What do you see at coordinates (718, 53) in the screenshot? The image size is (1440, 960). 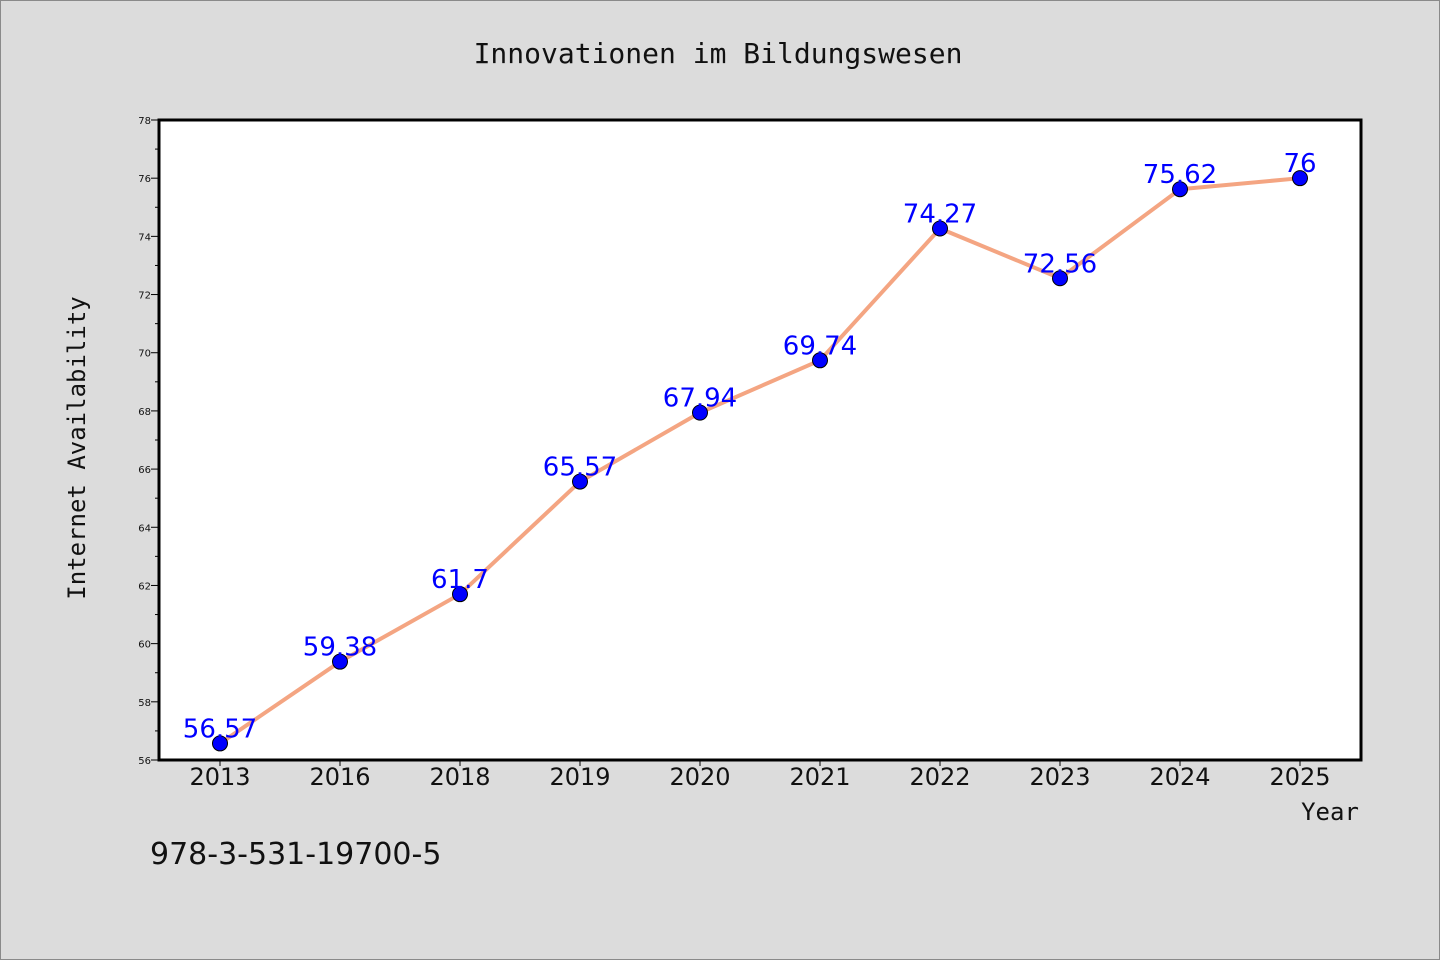 I see `chart-title: Innovationen im Bildungswesen` at bounding box center [718, 53].